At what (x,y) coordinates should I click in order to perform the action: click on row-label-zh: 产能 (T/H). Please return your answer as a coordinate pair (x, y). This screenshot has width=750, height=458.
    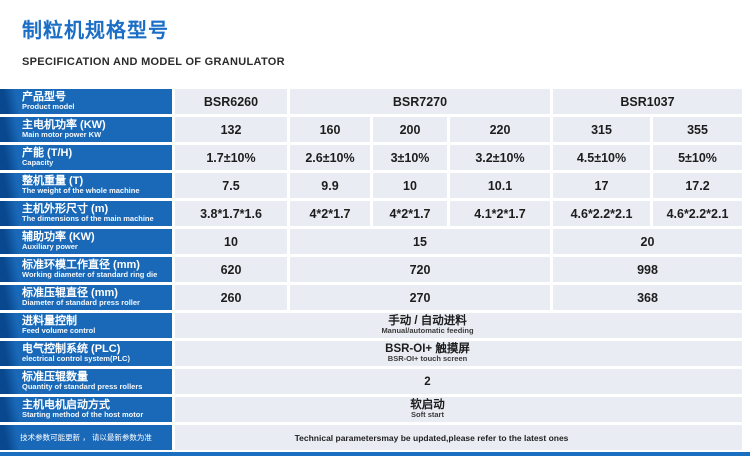
    Looking at the image, I should click on (47, 153).